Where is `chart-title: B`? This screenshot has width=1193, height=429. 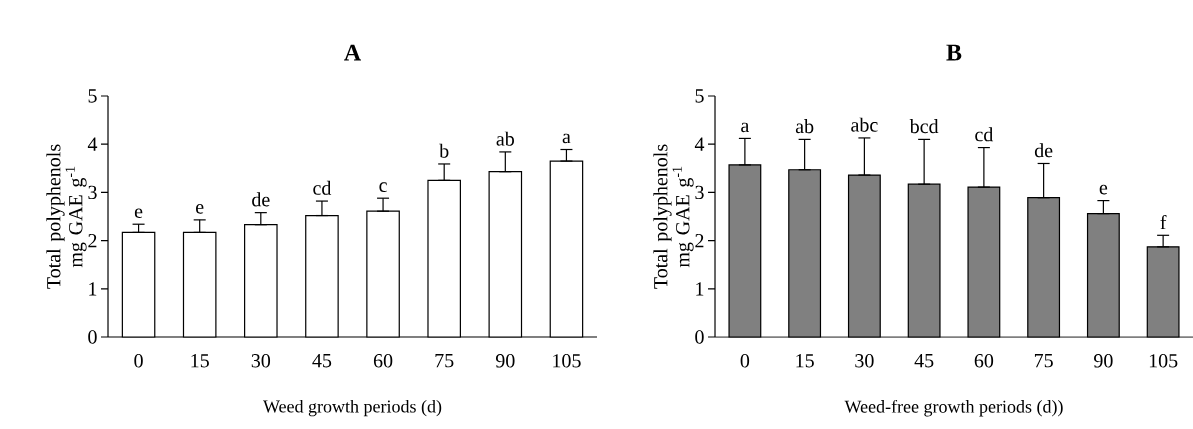 chart-title: B is located at coordinates (954, 52).